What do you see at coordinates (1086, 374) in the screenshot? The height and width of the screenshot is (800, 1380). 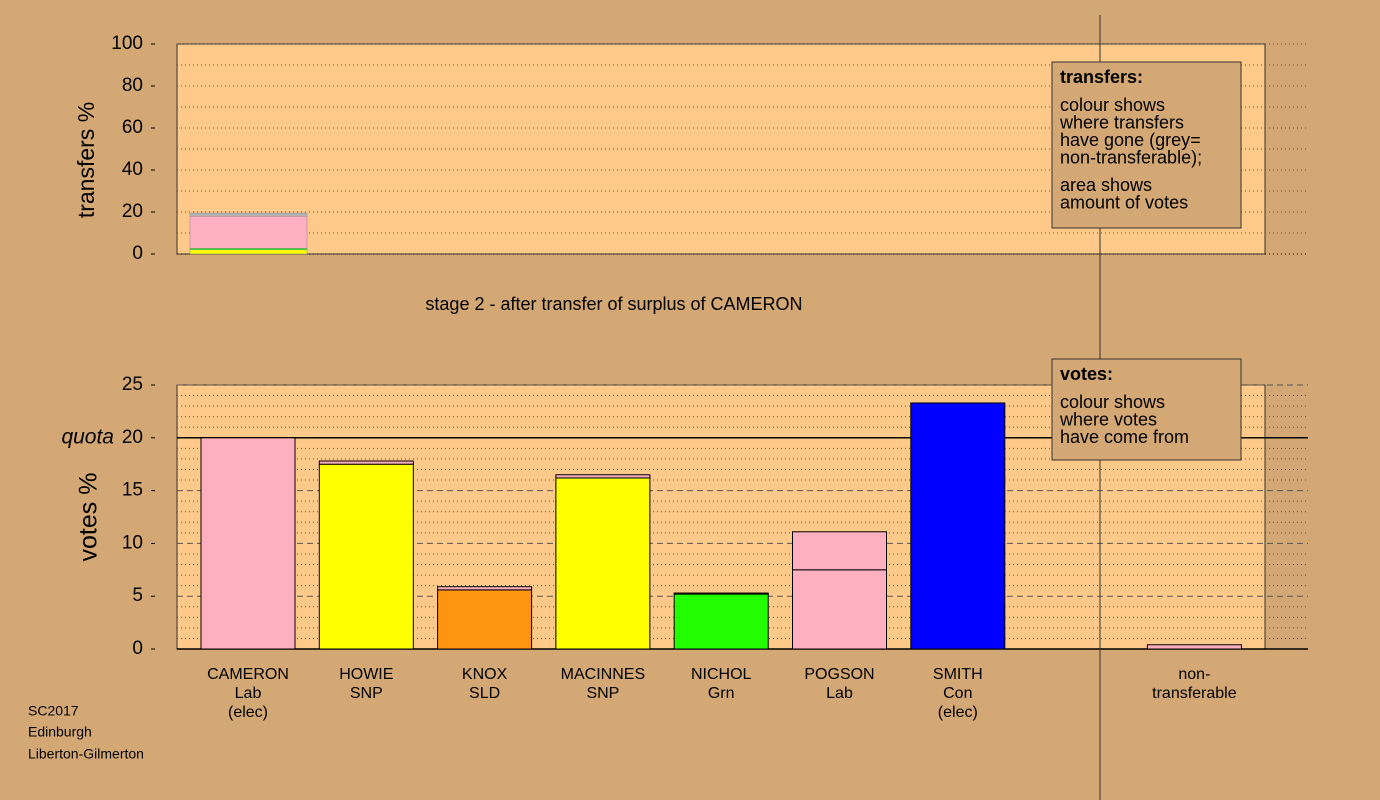 I see `legend-title: votes:` at bounding box center [1086, 374].